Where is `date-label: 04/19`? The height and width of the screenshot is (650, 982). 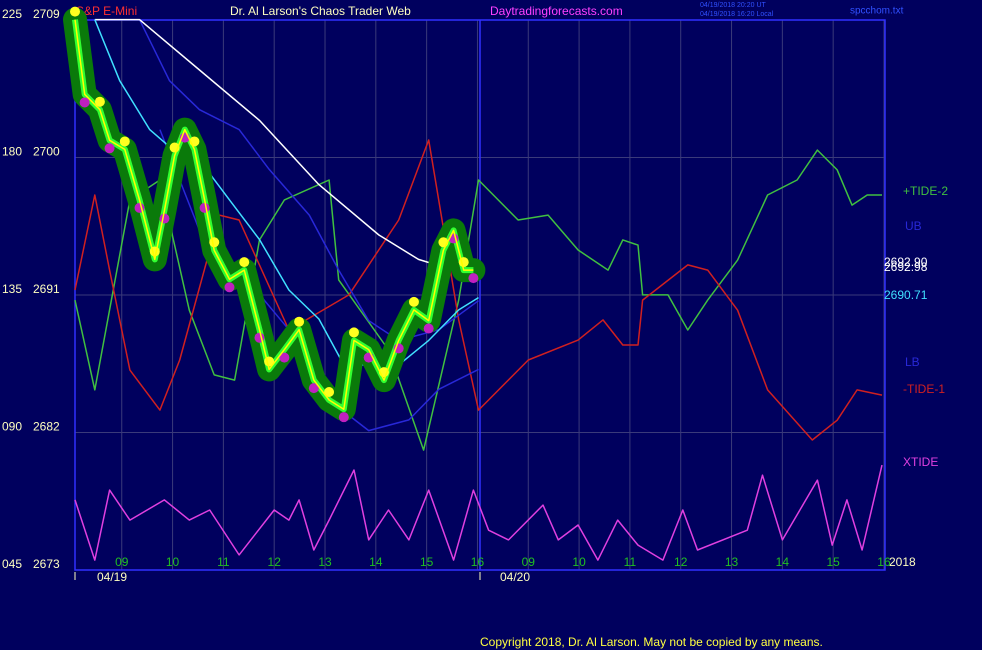
date-label: 04/19 is located at coordinates (112, 577).